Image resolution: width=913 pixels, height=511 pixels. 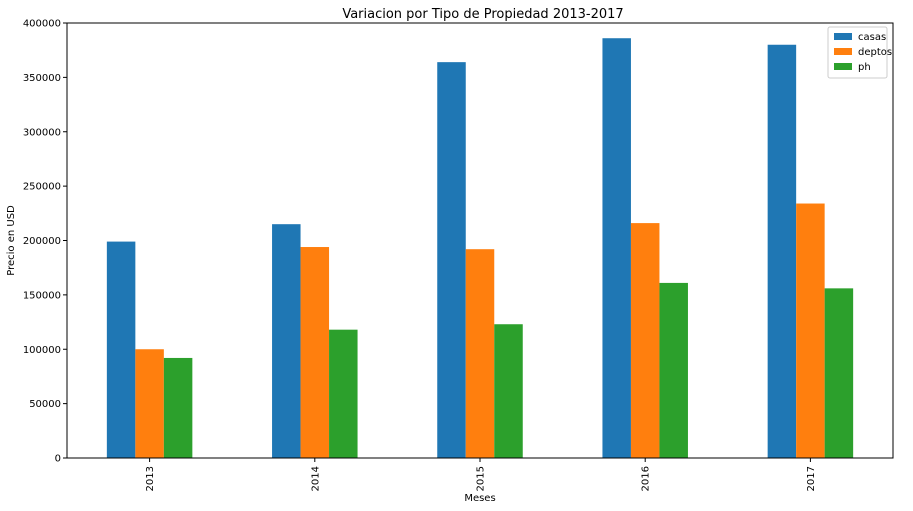 I want to click on y-tick-label: 250000, so click(x=42, y=187).